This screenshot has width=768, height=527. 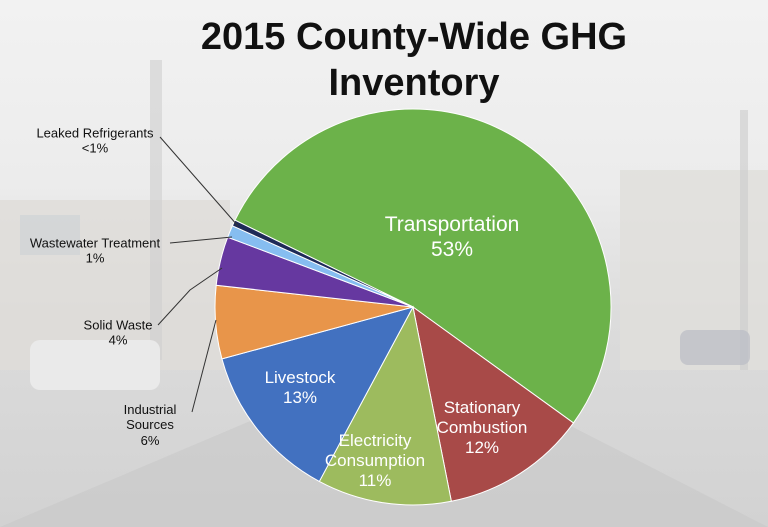 What do you see at coordinates (482, 417) in the screenshot?
I see `category-label: Stationary Combustion` at bounding box center [482, 417].